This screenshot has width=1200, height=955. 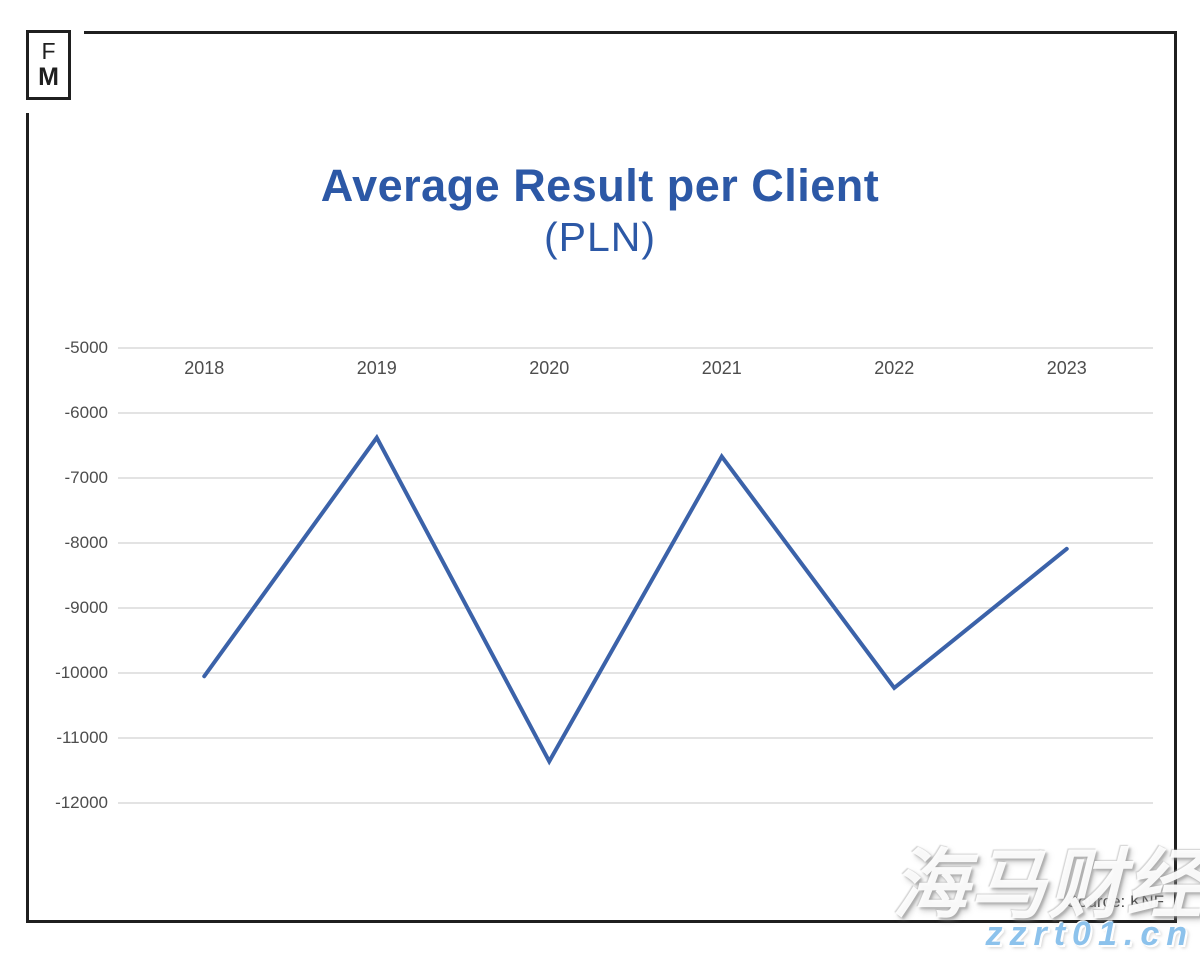 I want to click on y-tick-label: -7000, so click(x=86, y=477).